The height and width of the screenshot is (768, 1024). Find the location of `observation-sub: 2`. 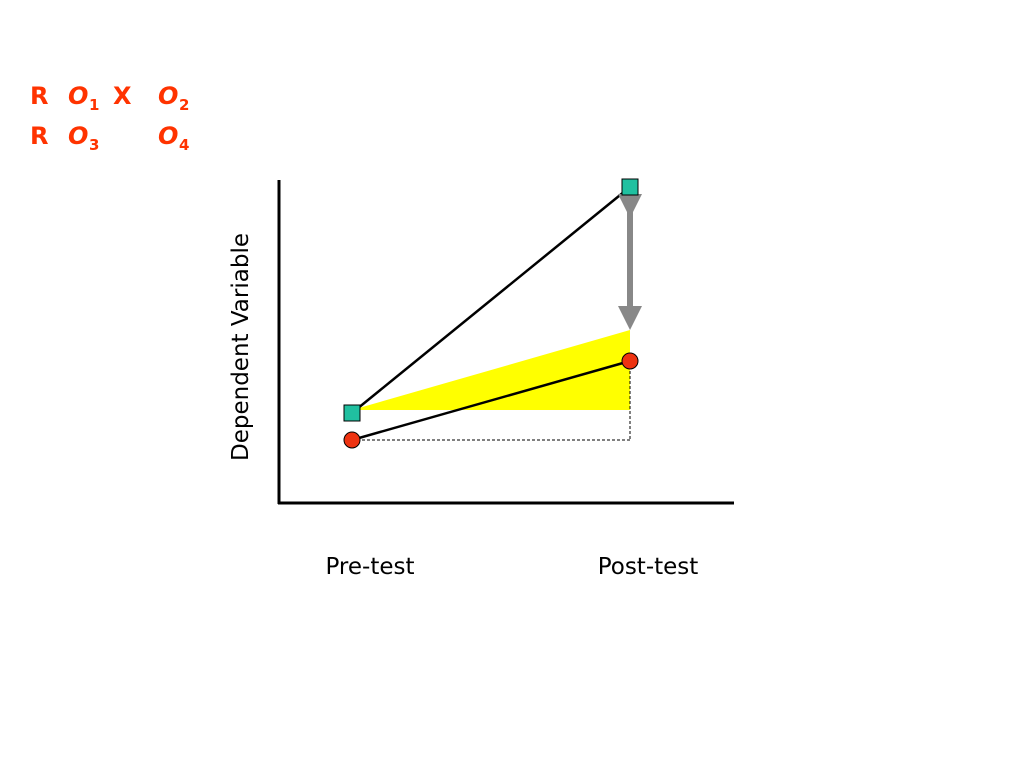

observation-sub: 2 is located at coordinates (184, 105).